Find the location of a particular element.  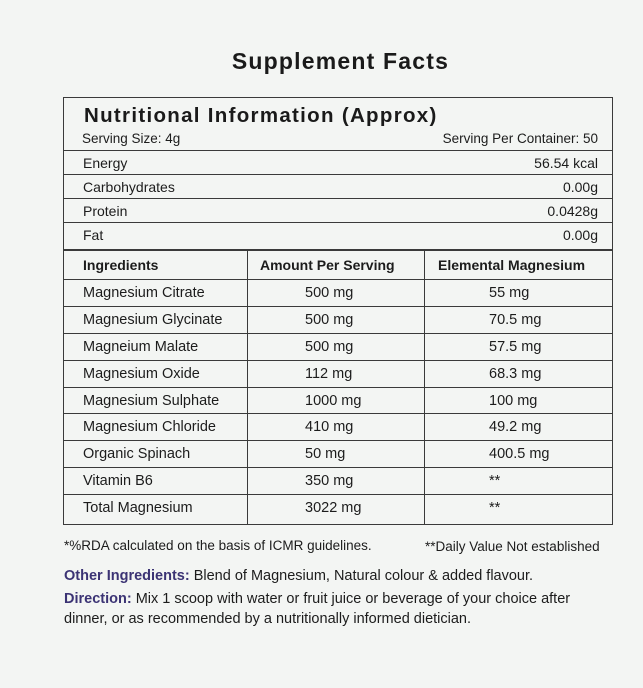

ingredient-amount: 350 mg is located at coordinates (329, 481).